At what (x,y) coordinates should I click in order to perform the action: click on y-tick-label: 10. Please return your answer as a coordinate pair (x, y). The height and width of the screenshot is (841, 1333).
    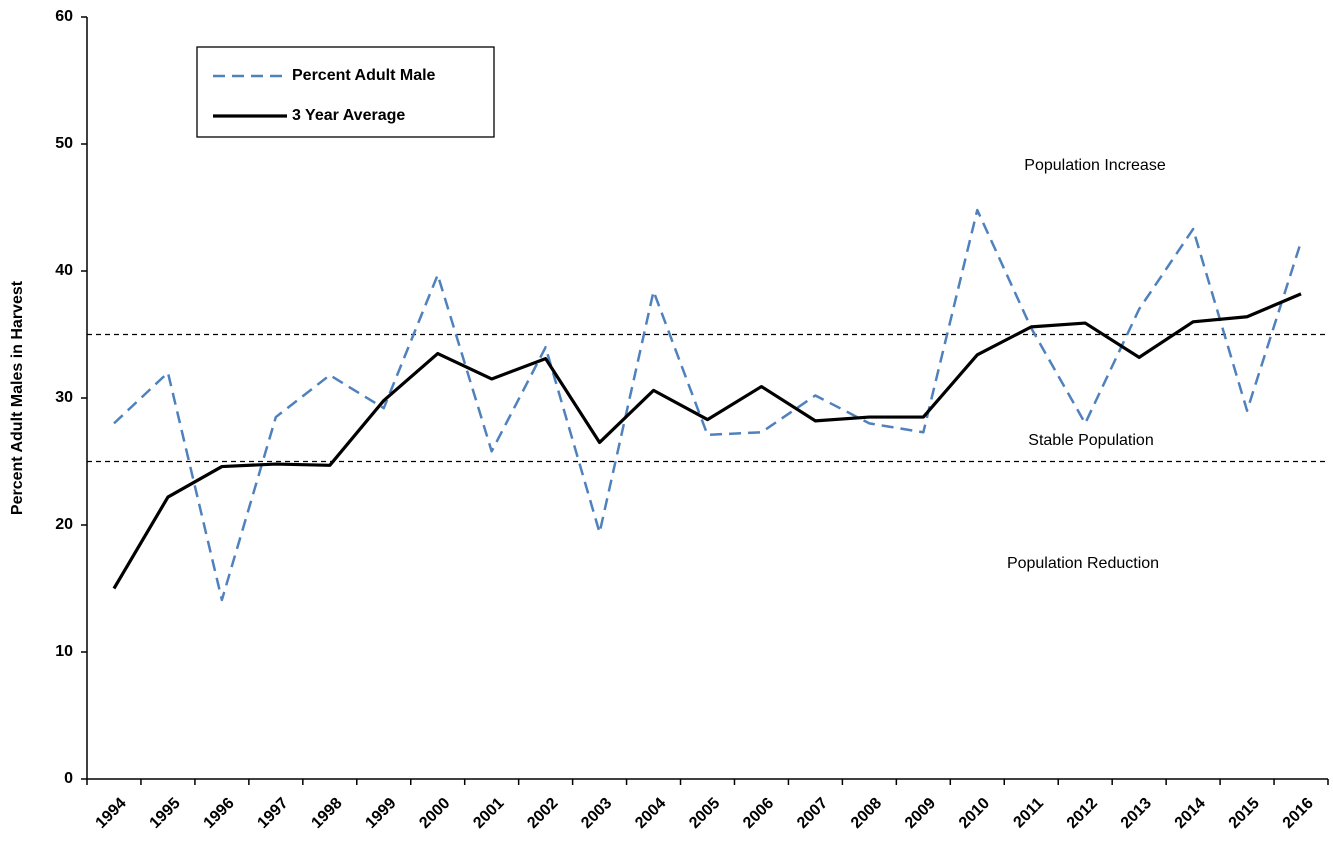
    Looking at the image, I should click on (64, 651).